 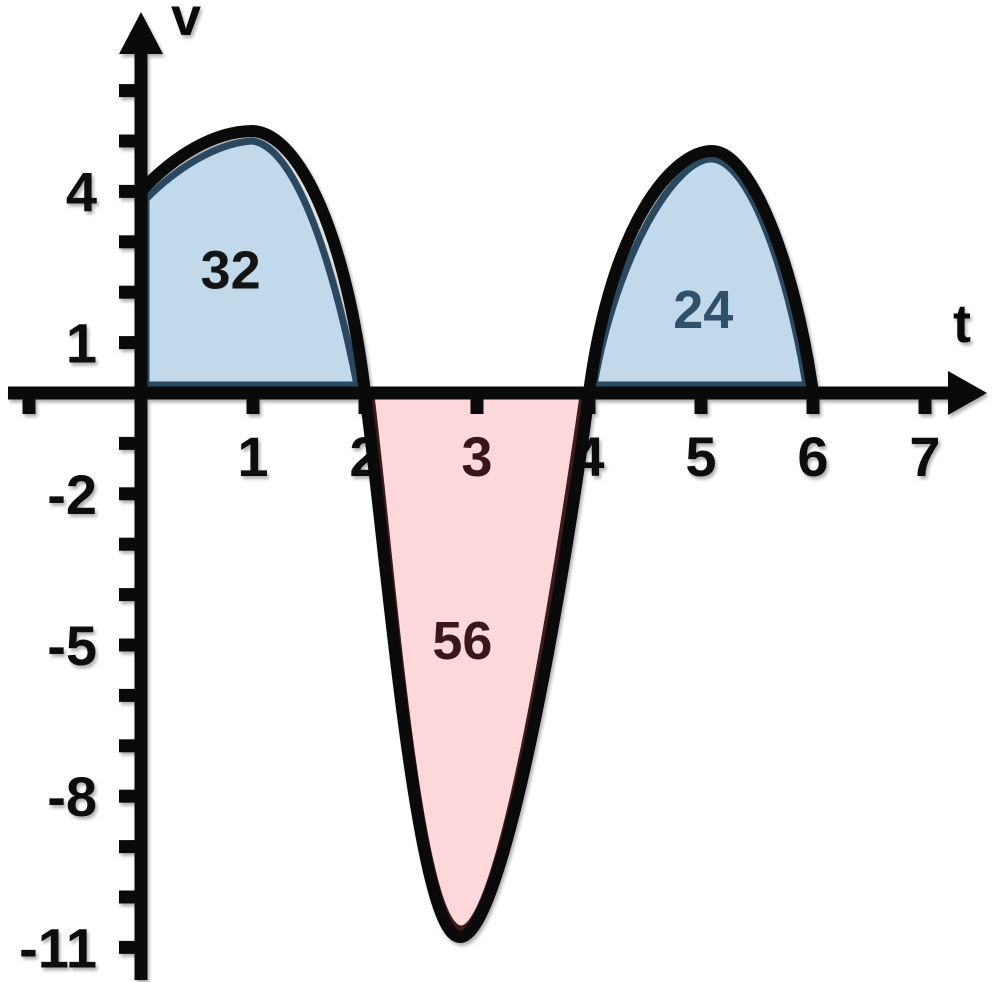 I want to click on y-tick-label-1: 1, so click(x=81, y=343).